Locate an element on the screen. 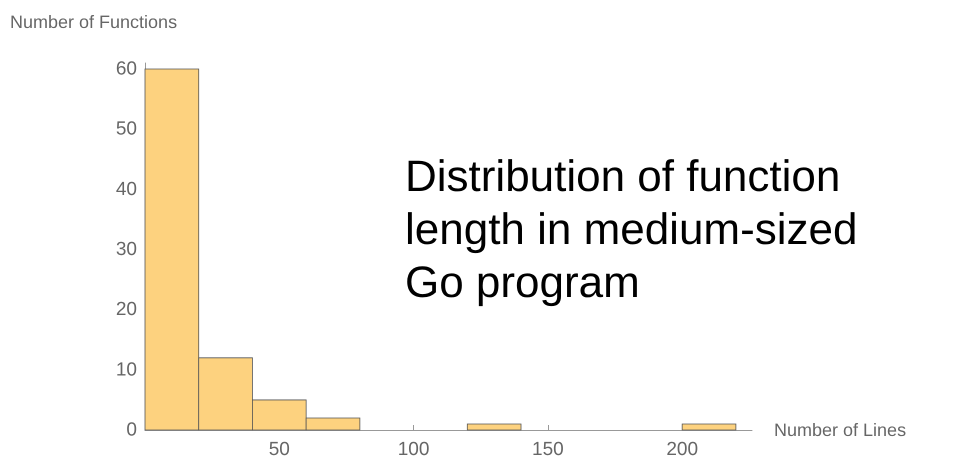 Image resolution: width=973 pixels, height=464 pixels. y-tick-label: 10 is located at coordinates (126, 369).